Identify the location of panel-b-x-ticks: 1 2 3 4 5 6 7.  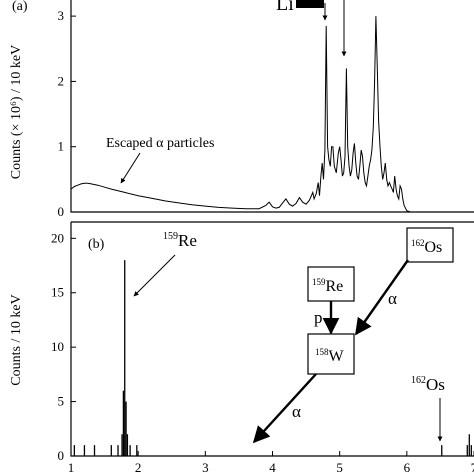
(271, 462).